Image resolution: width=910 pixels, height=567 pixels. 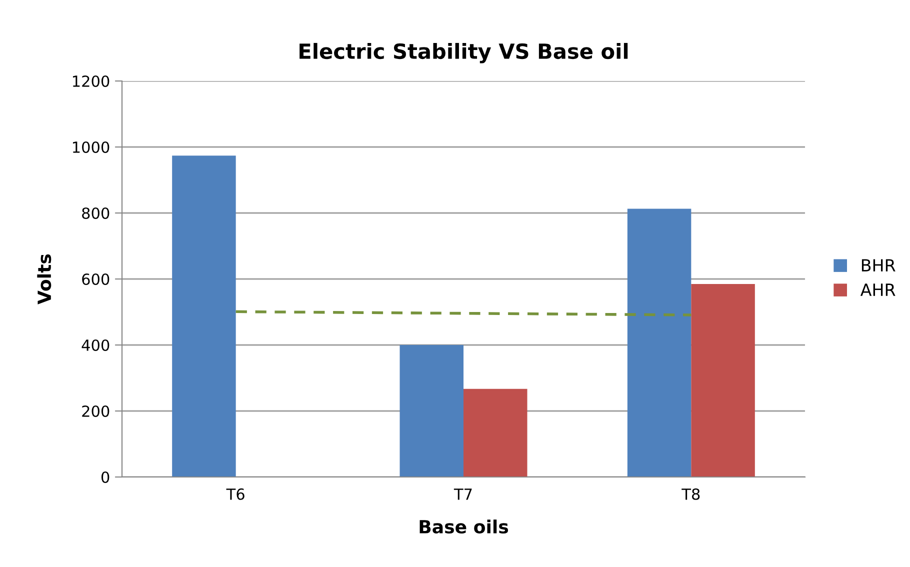 I want to click on y-tick-label: 200, so click(x=96, y=411).